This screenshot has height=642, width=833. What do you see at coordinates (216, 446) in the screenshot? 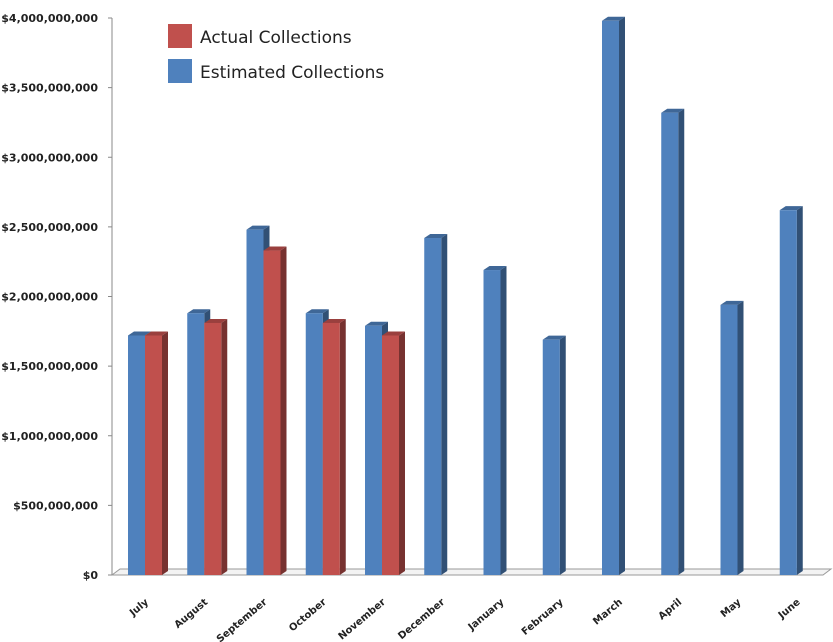
I see `bar-actual-august` at bounding box center [216, 446].